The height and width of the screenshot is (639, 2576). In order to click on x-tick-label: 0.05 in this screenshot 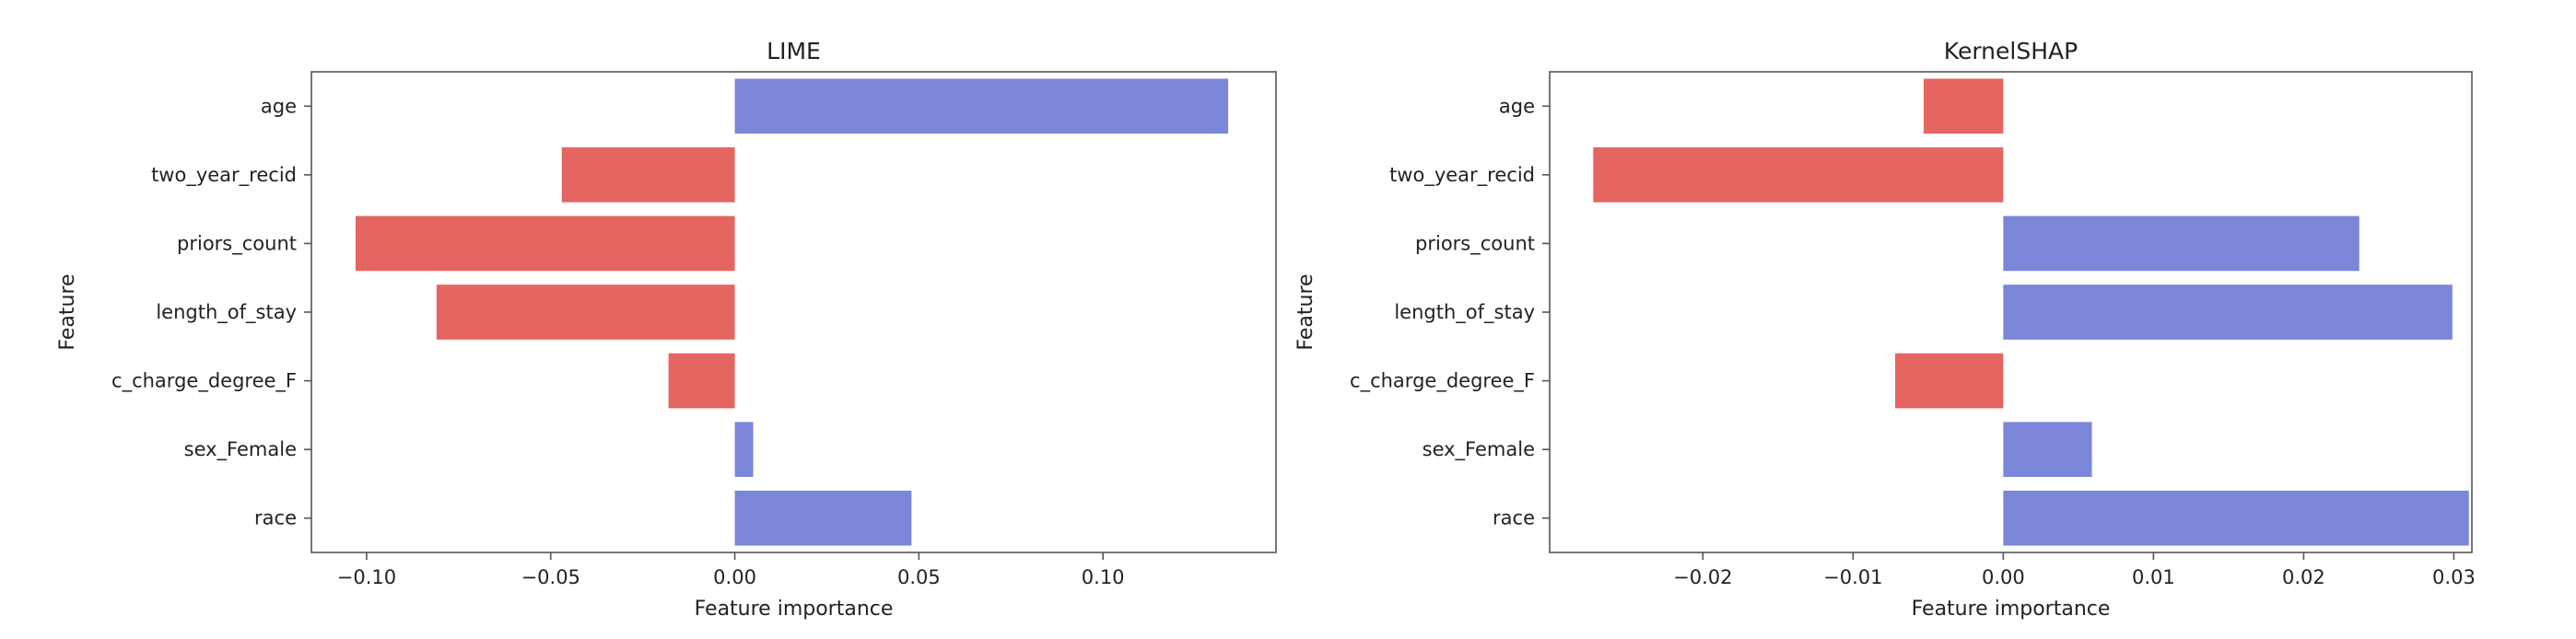, I will do `click(919, 577)`.